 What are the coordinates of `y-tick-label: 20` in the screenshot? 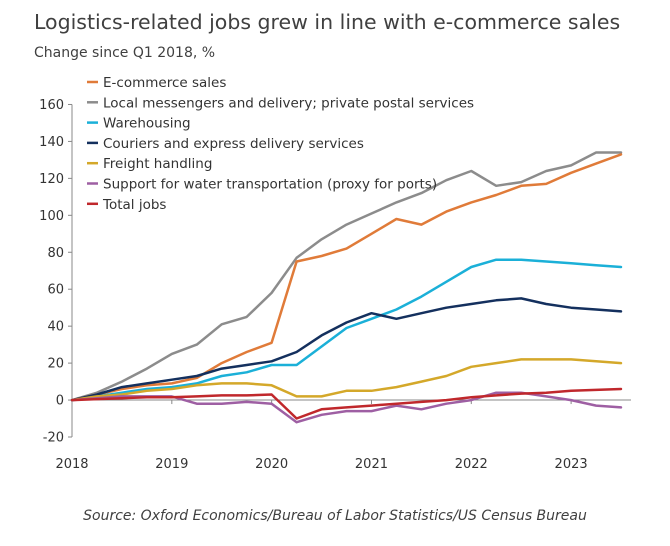 It's located at (55, 364).